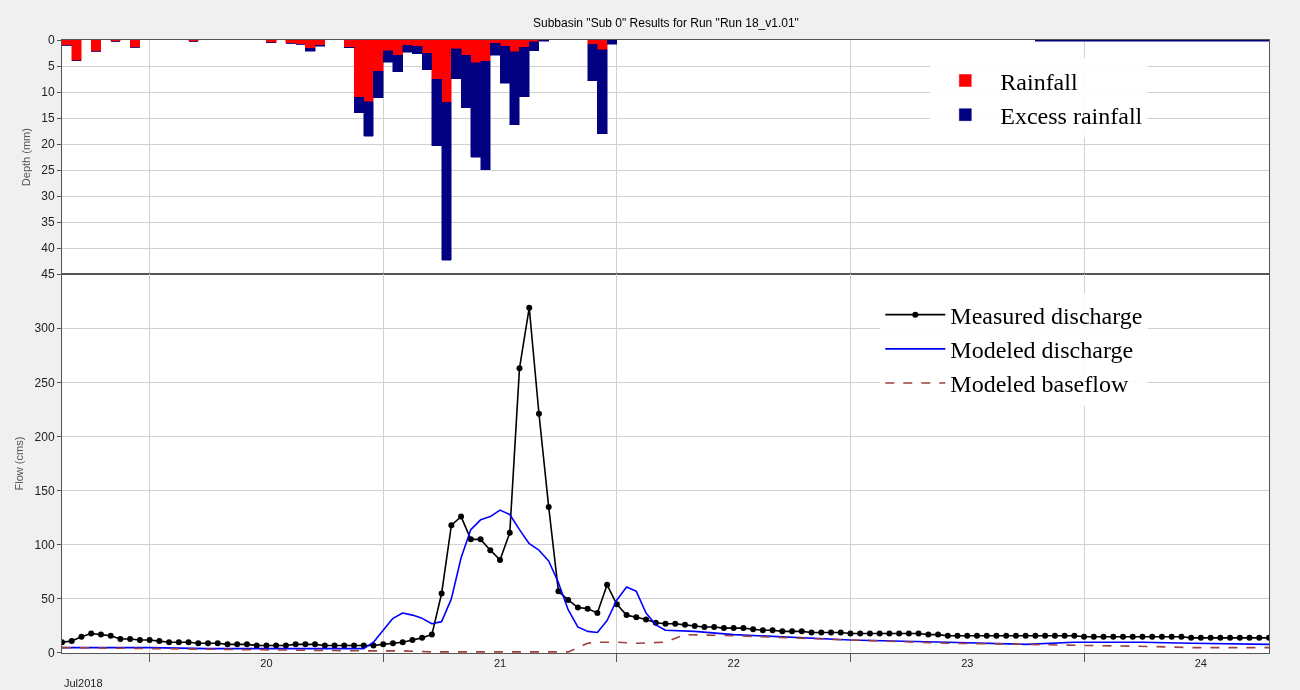 The height and width of the screenshot is (690, 1300). What do you see at coordinates (48, 170) in the screenshot?
I see `y-tick-label: 25` at bounding box center [48, 170].